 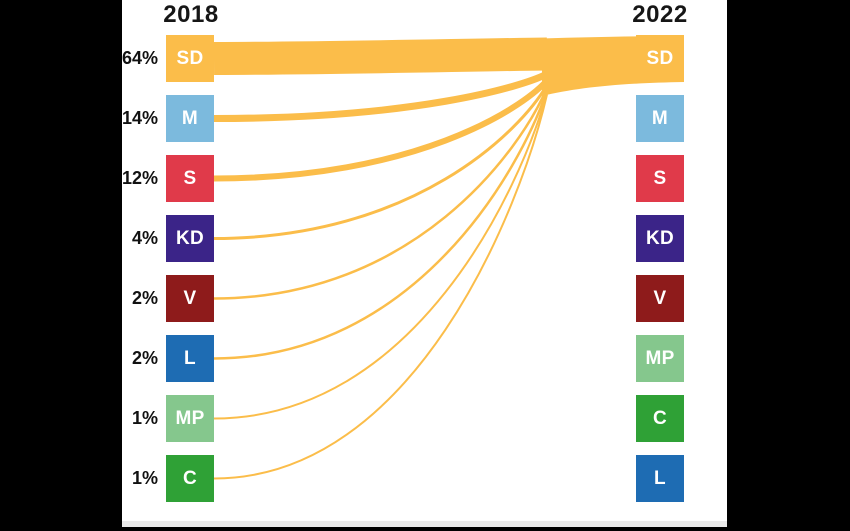 I want to click on node-L-2018: L, so click(x=190, y=358).